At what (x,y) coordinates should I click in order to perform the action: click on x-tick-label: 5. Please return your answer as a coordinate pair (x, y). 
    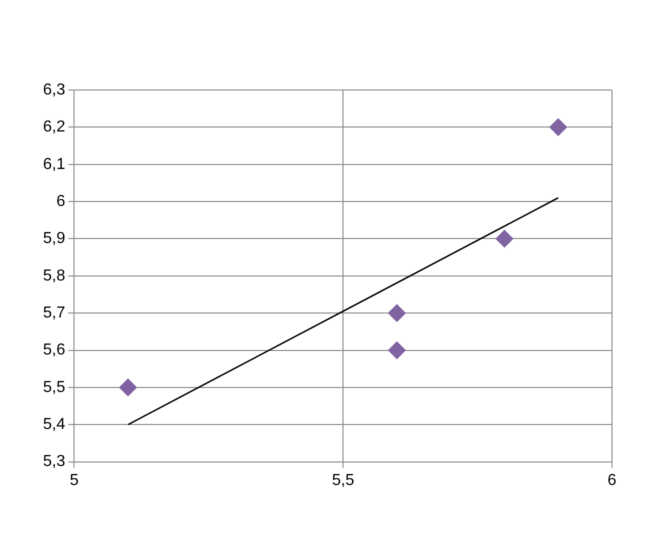
    Looking at the image, I should click on (74, 480).